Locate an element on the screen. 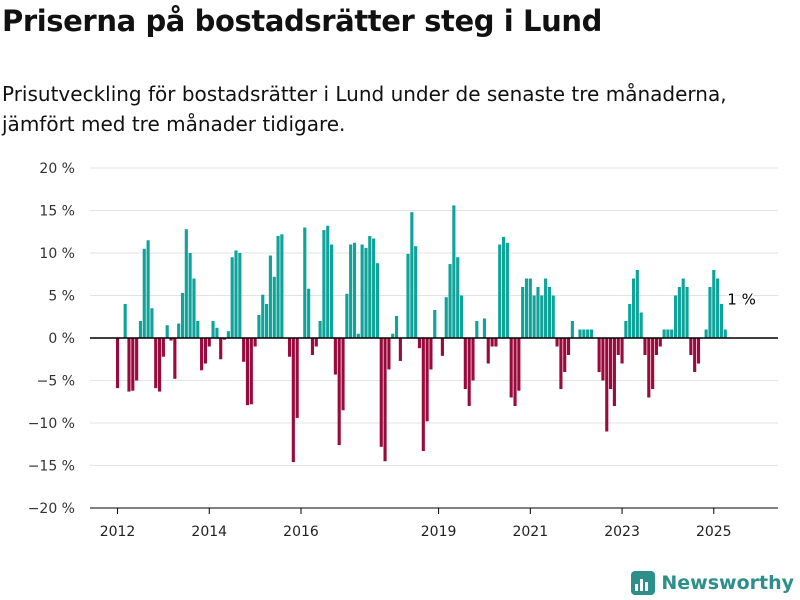  x-tick-label: 2016 is located at coordinates (301, 532).